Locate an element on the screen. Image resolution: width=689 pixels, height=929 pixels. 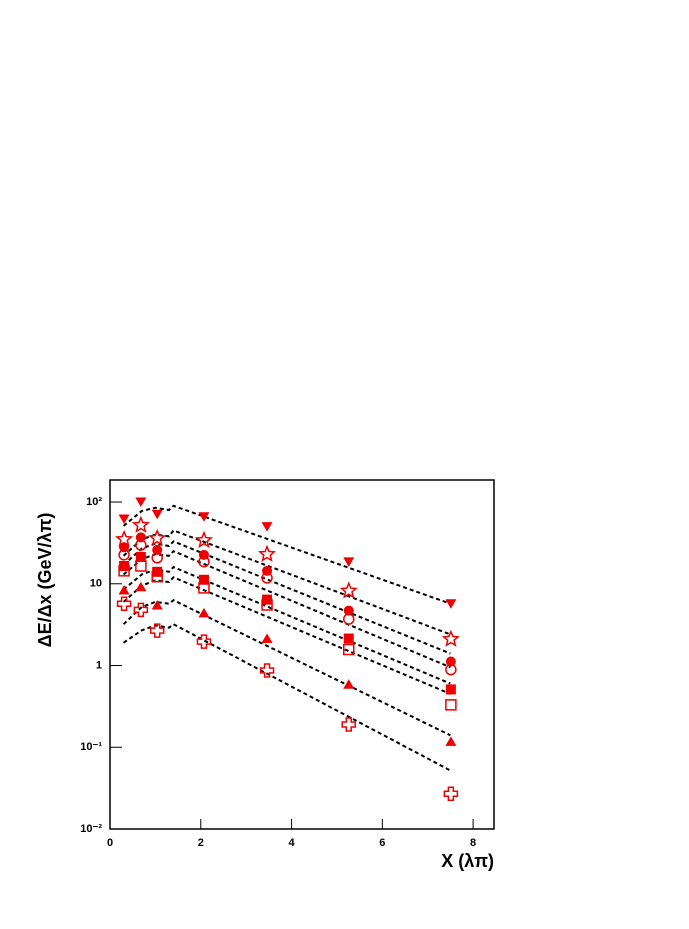
y-tick-label: 10² is located at coordinates (94, 502).